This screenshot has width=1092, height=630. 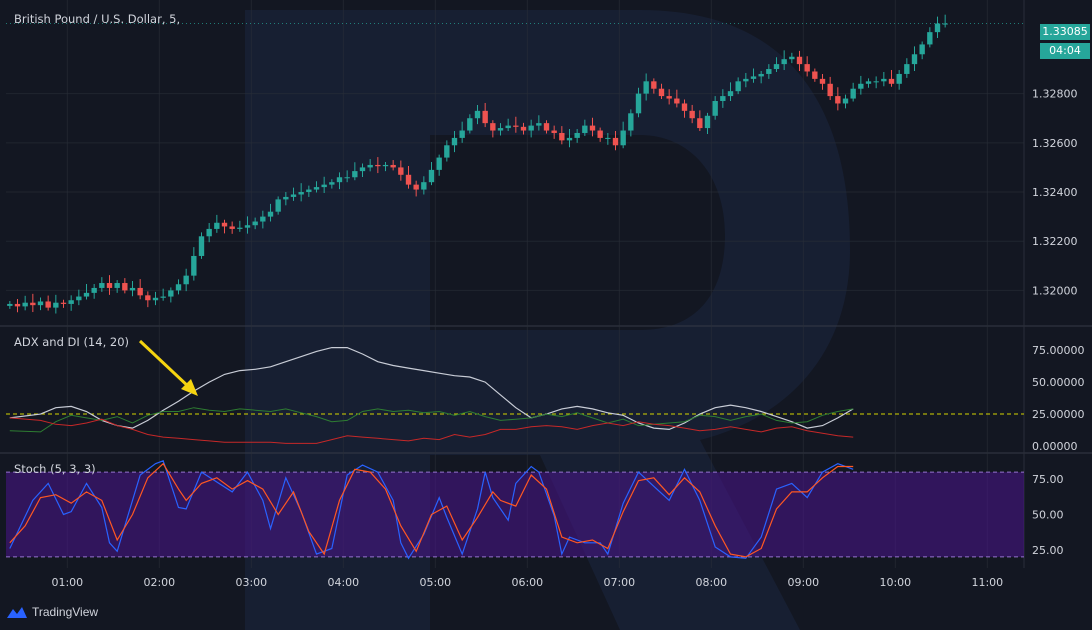 What do you see at coordinates (1065, 32) in the screenshot?
I see `last-price-label: 1.33085` at bounding box center [1065, 32].